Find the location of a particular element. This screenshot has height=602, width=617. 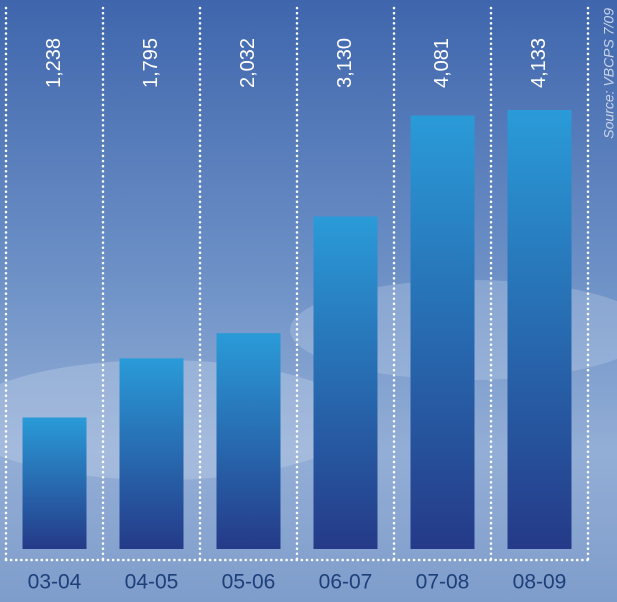

x-tick-label: 03-04 is located at coordinates (55, 582).